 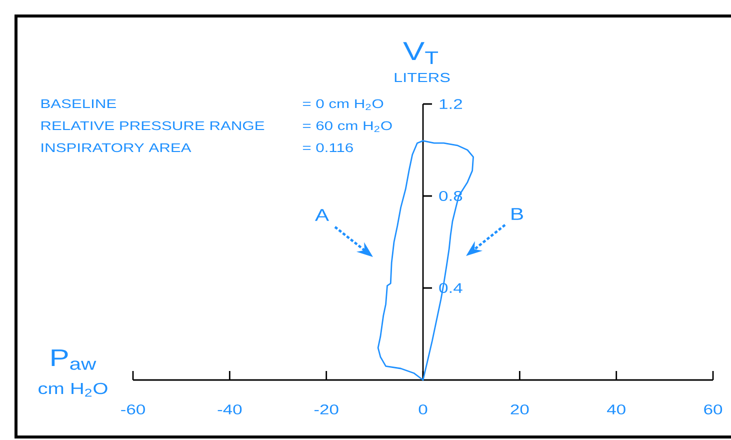 What do you see at coordinates (519, 409) in the screenshot?
I see `x-tick-label: 20` at bounding box center [519, 409].